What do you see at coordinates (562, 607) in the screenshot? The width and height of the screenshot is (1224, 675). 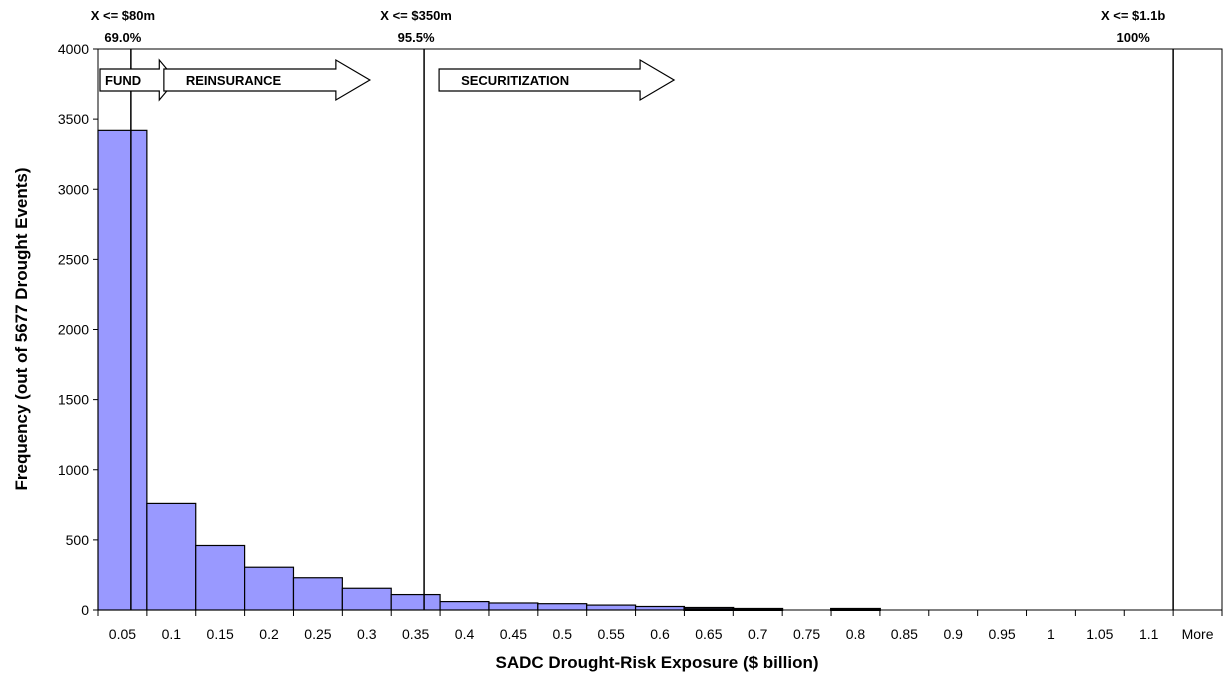 I see `bar-0.5` at bounding box center [562, 607].